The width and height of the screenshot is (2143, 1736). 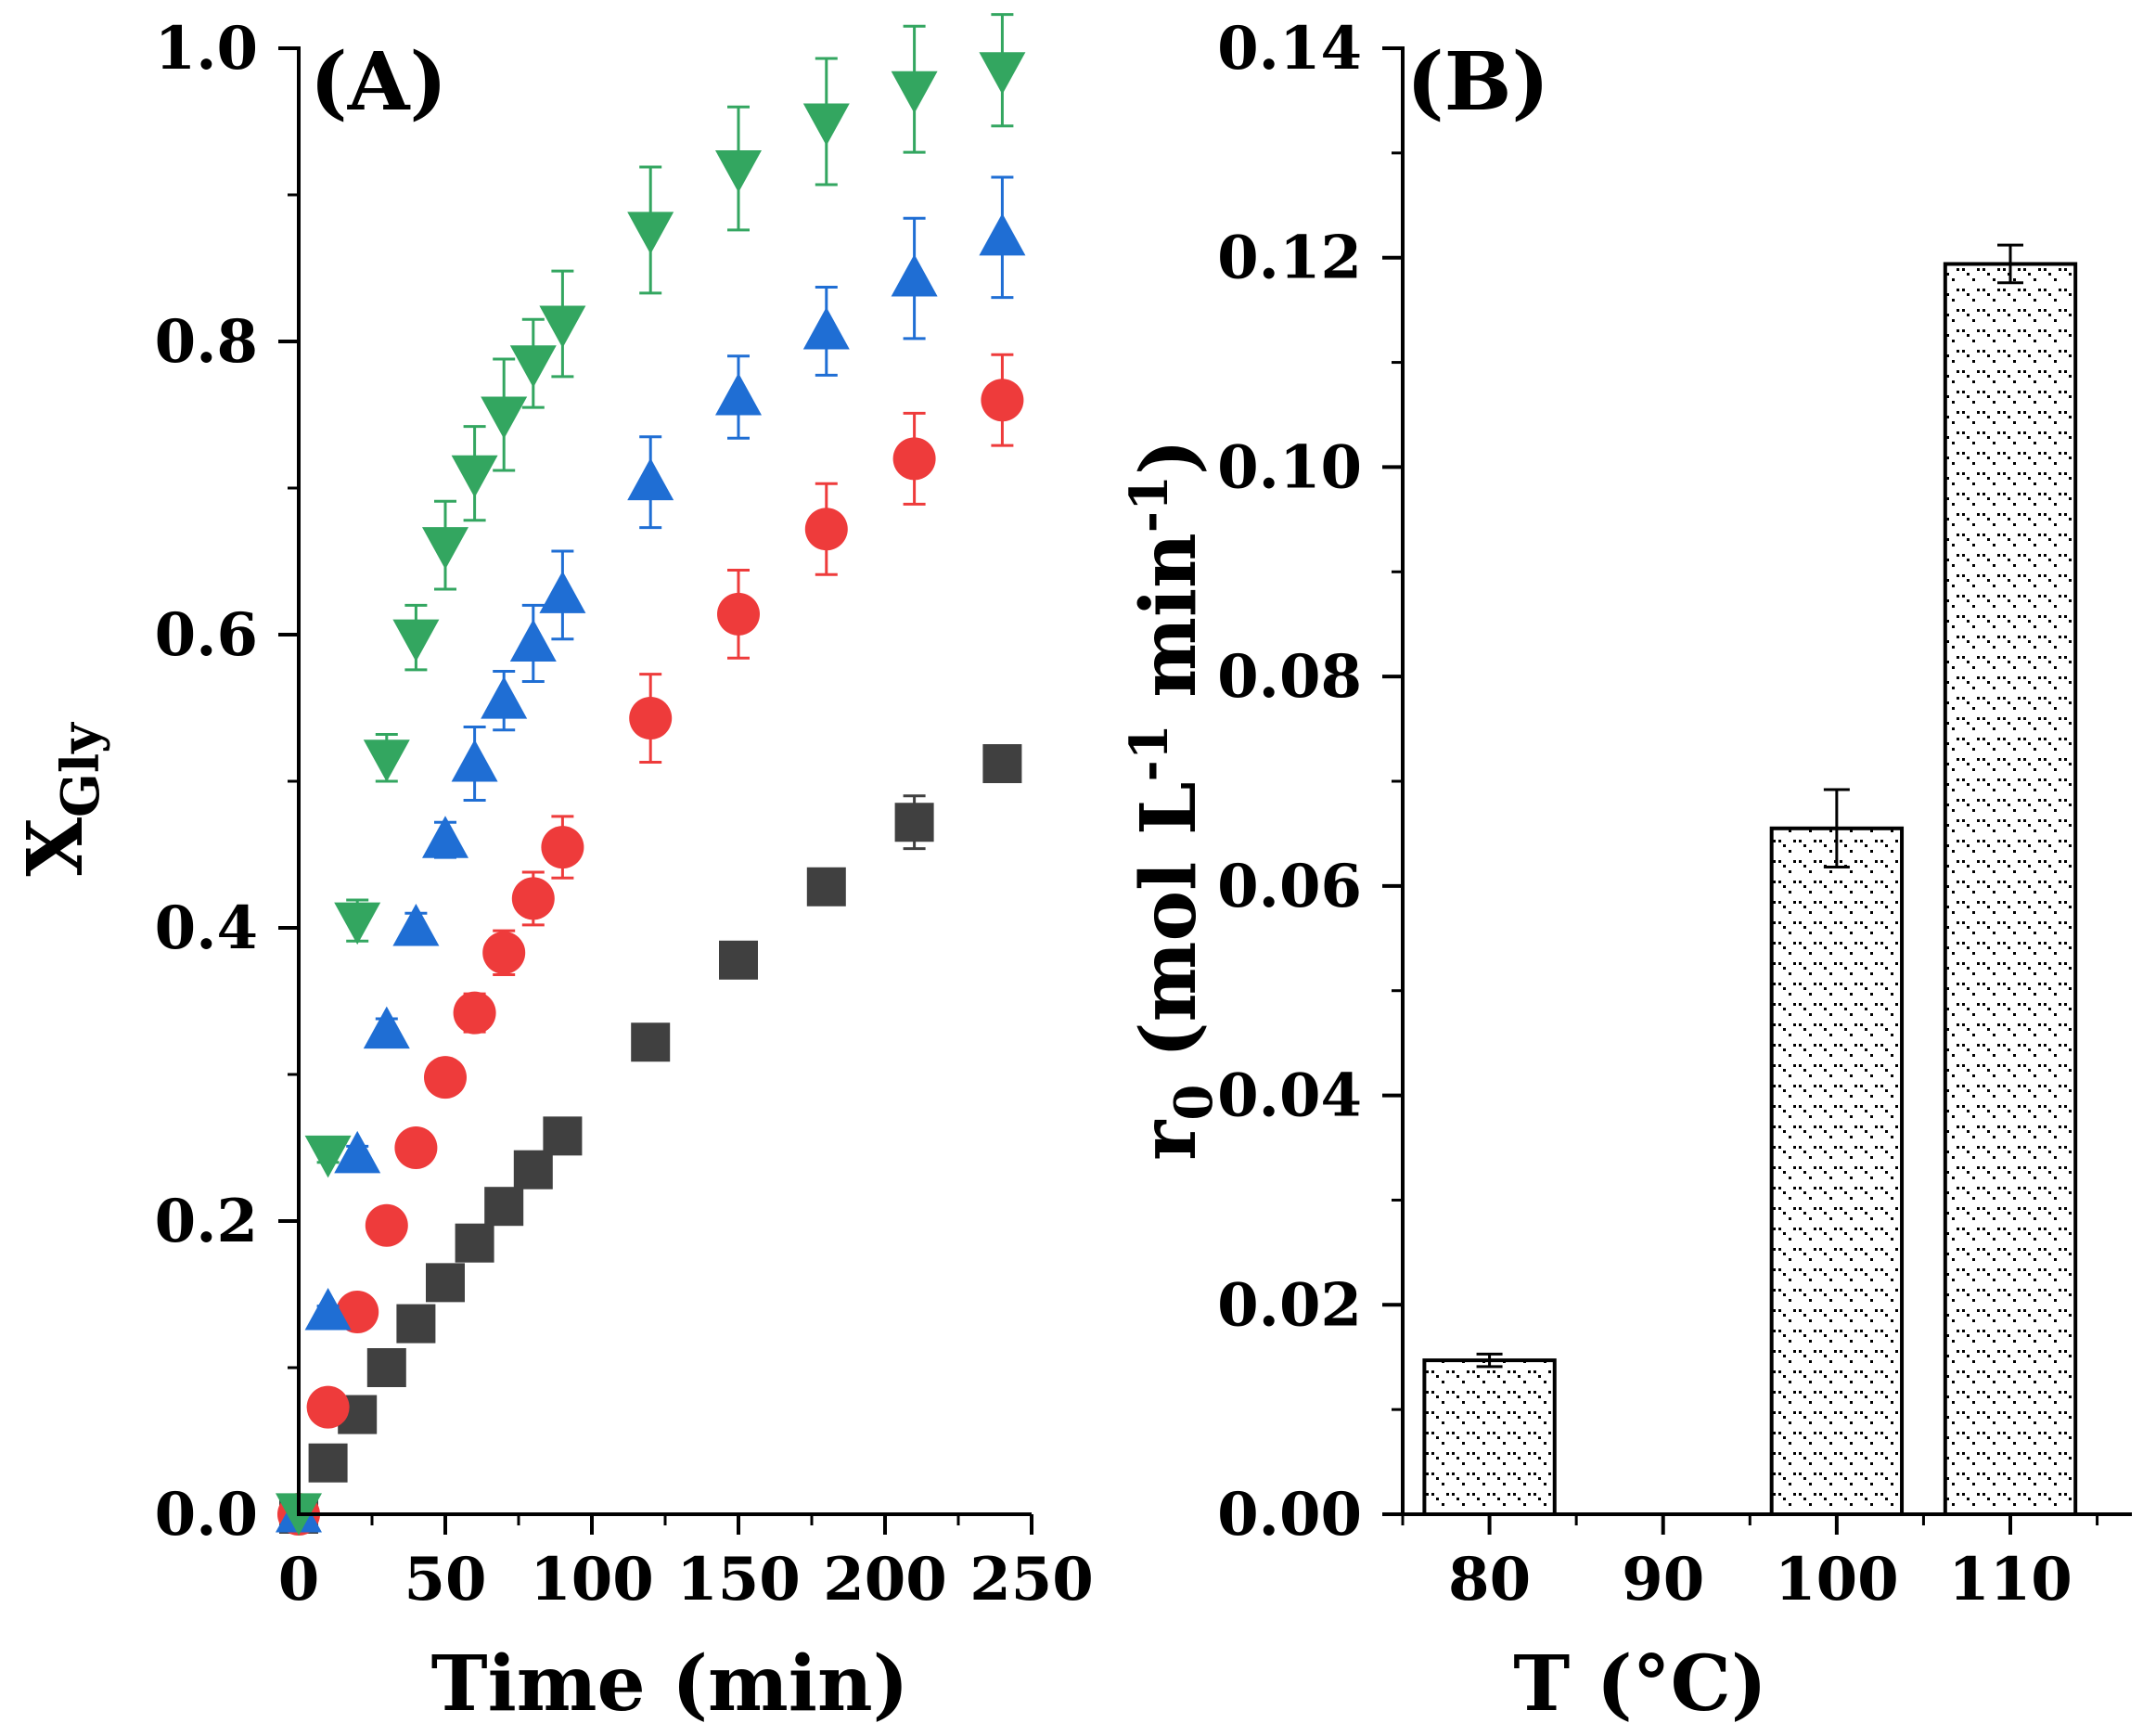 I want to click on panel-b-y-axis-min: min, so click(x=1168, y=628).